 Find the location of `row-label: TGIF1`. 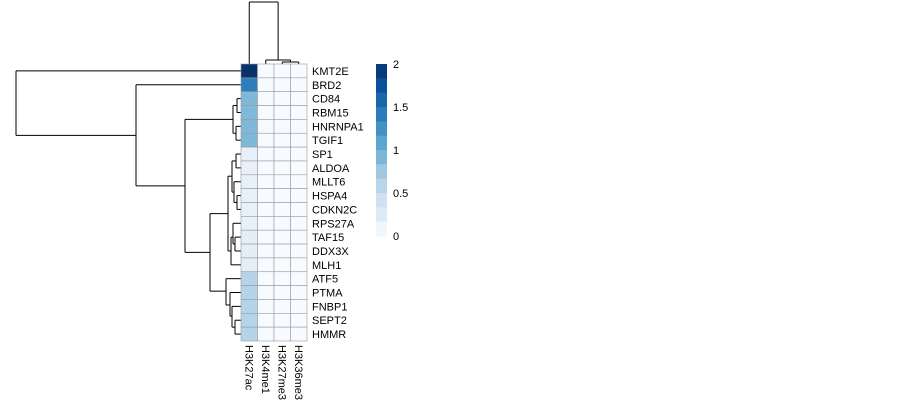

row-label: TGIF1 is located at coordinates (327, 141).